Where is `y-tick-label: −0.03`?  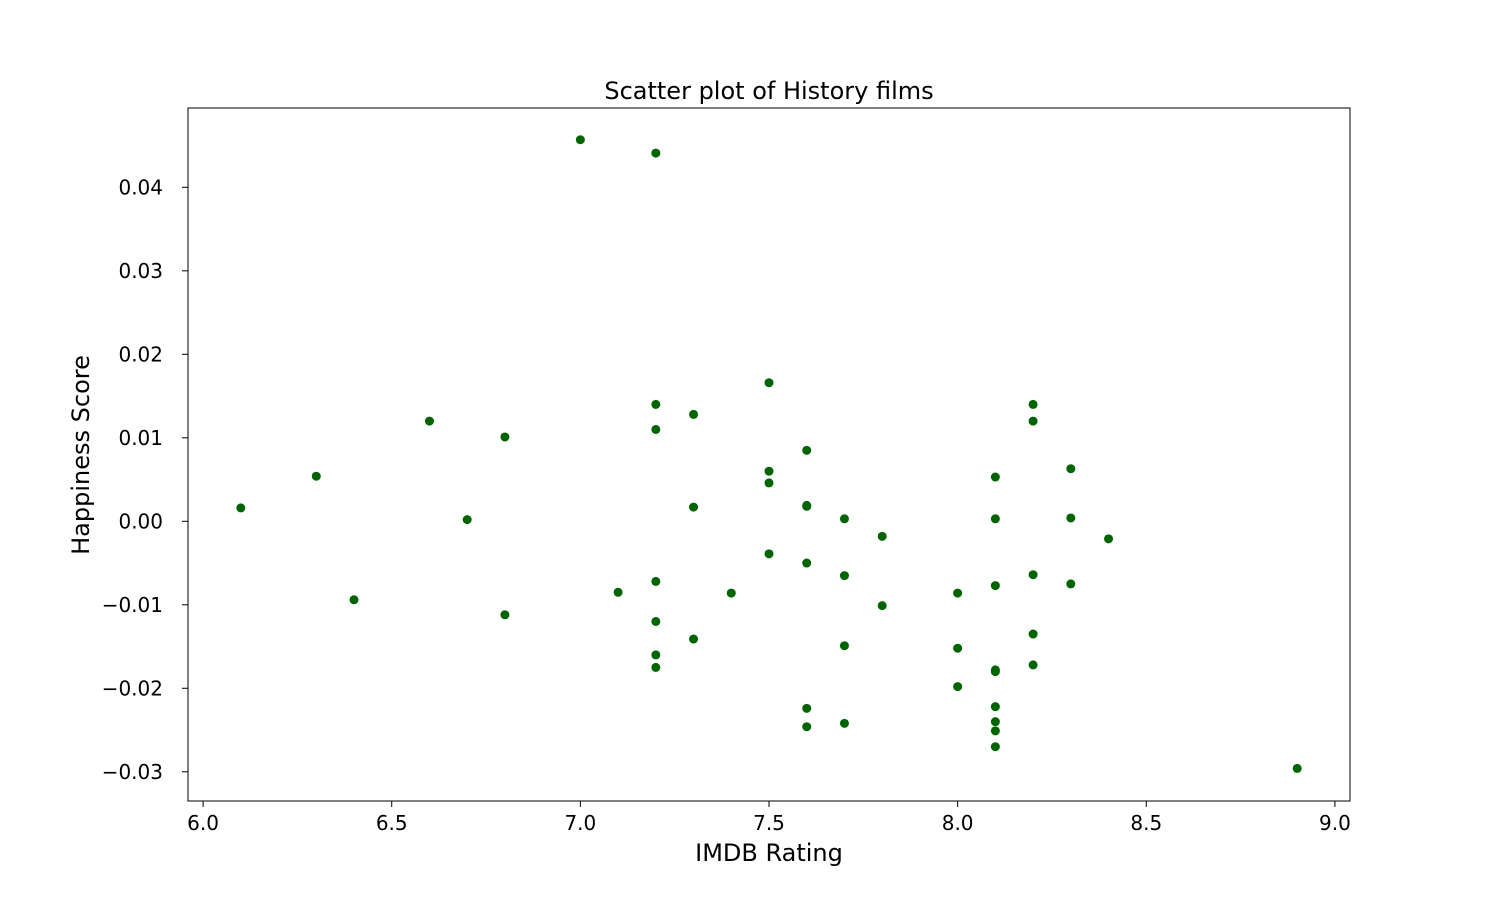 y-tick-label: −0.03 is located at coordinates (132, 772).